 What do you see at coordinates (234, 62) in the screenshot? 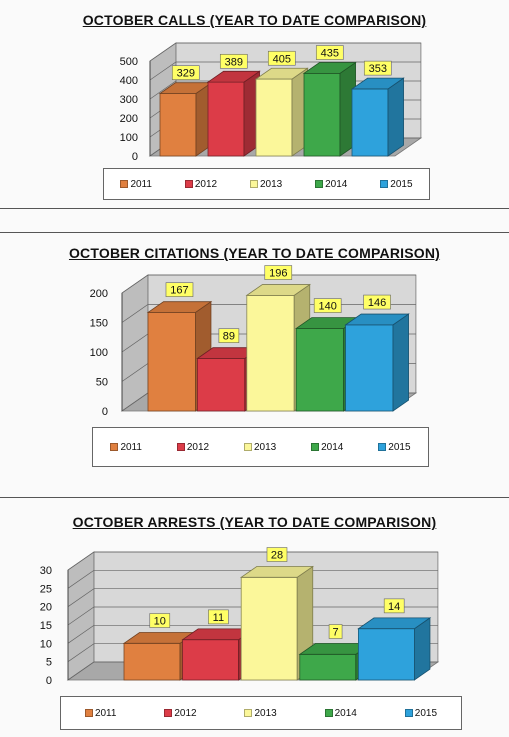
I see `data-label-text: 389` at bounding box center [234, 62].